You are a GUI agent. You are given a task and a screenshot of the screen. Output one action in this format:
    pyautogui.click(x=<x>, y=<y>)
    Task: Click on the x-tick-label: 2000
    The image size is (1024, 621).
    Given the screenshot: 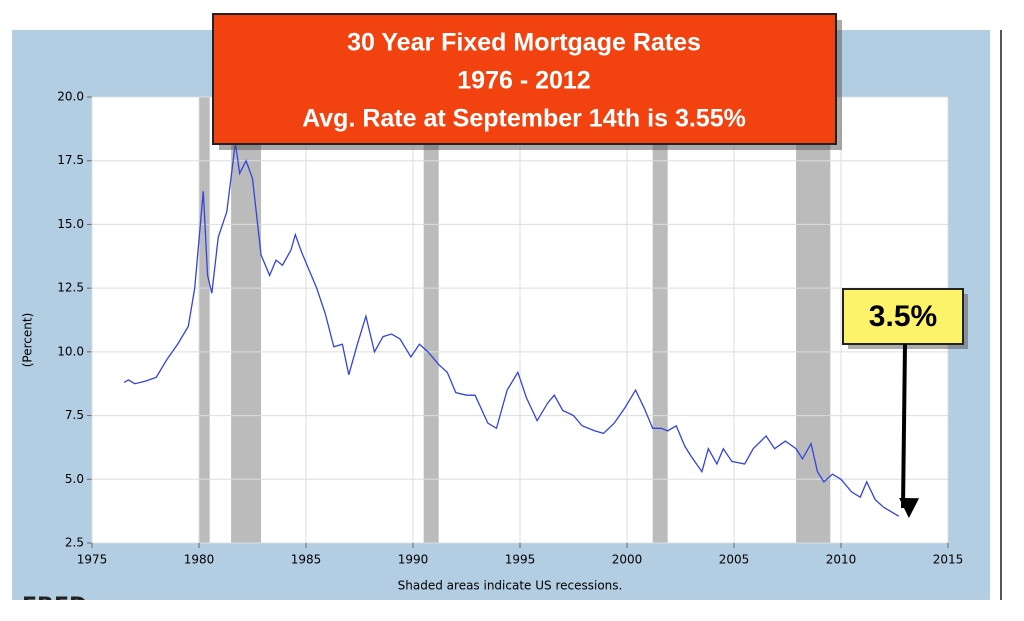 What is the action you would take?
    pyautogui.click(x=627, y=560)
    